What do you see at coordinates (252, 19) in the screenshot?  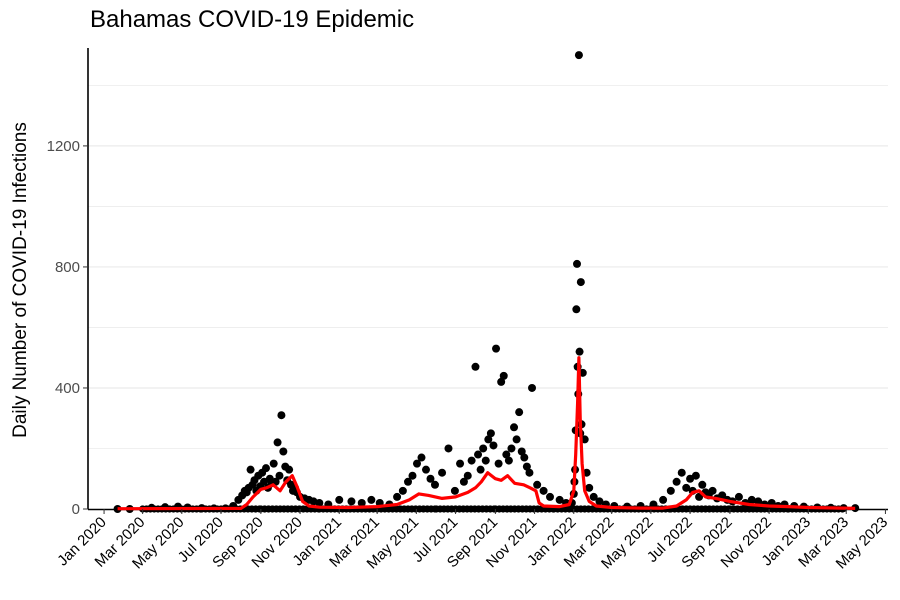 I see `chart-title: Bahamas COVID-19 Epidemic` at bounding box center [252, 19].